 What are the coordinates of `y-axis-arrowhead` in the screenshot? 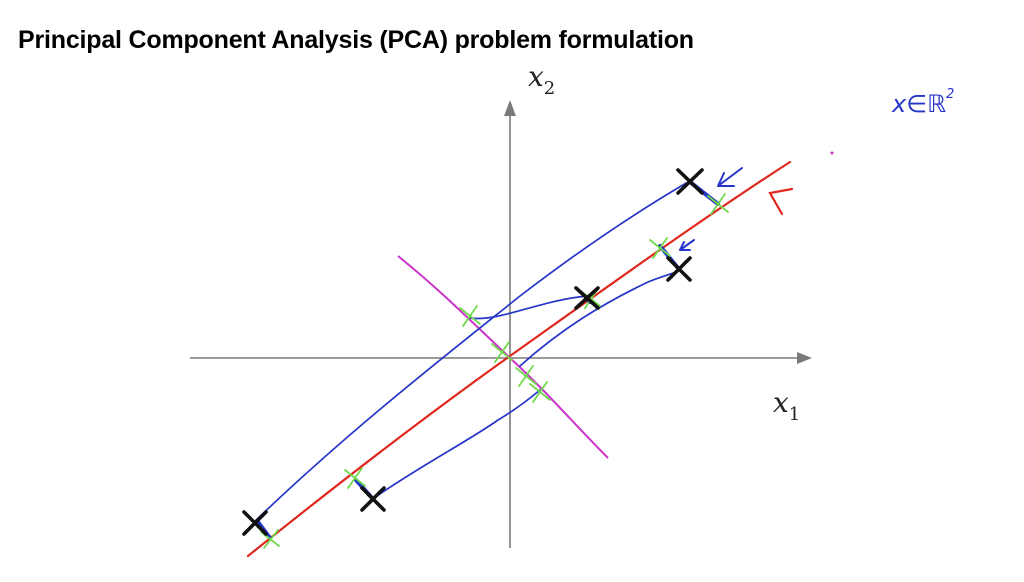 It's located at (510, 108).